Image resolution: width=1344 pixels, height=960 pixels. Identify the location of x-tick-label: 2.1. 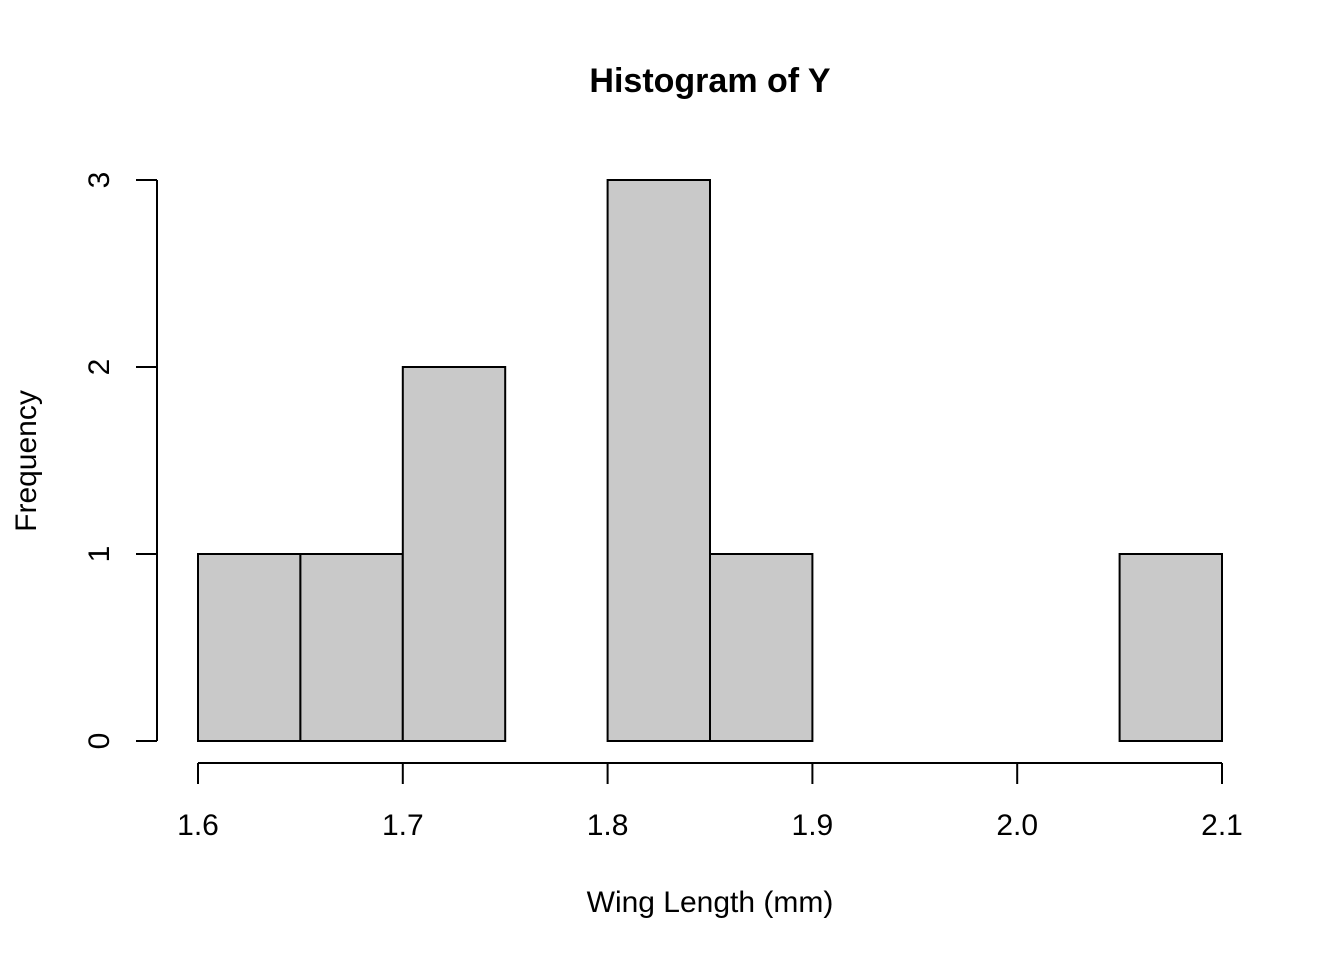
(1222, 825).